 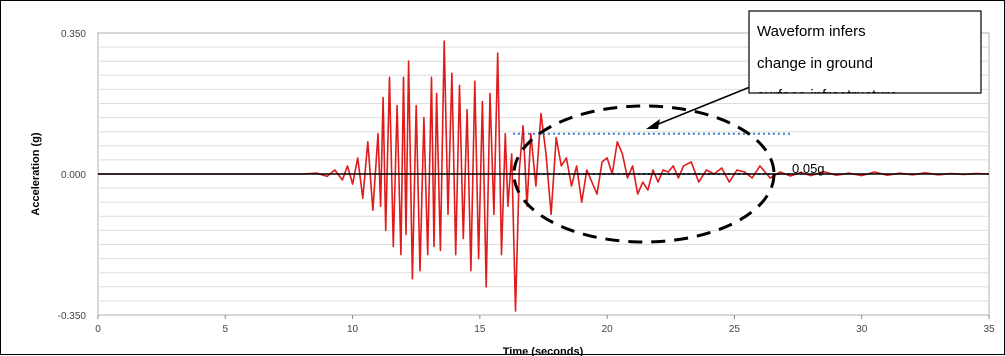 What do you see at coordinates (735, 329) in the screenshot?
I see `x-tick-label: 25` at bounding box center [735, 329].